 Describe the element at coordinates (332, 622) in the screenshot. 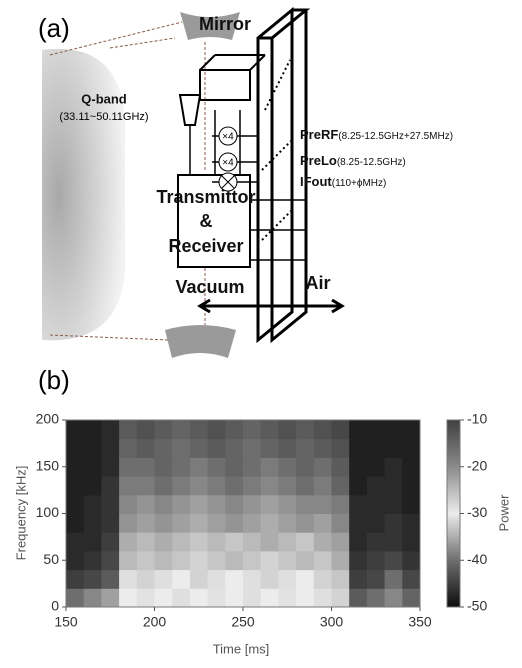

I see `x-tick-label: 300` at that location.